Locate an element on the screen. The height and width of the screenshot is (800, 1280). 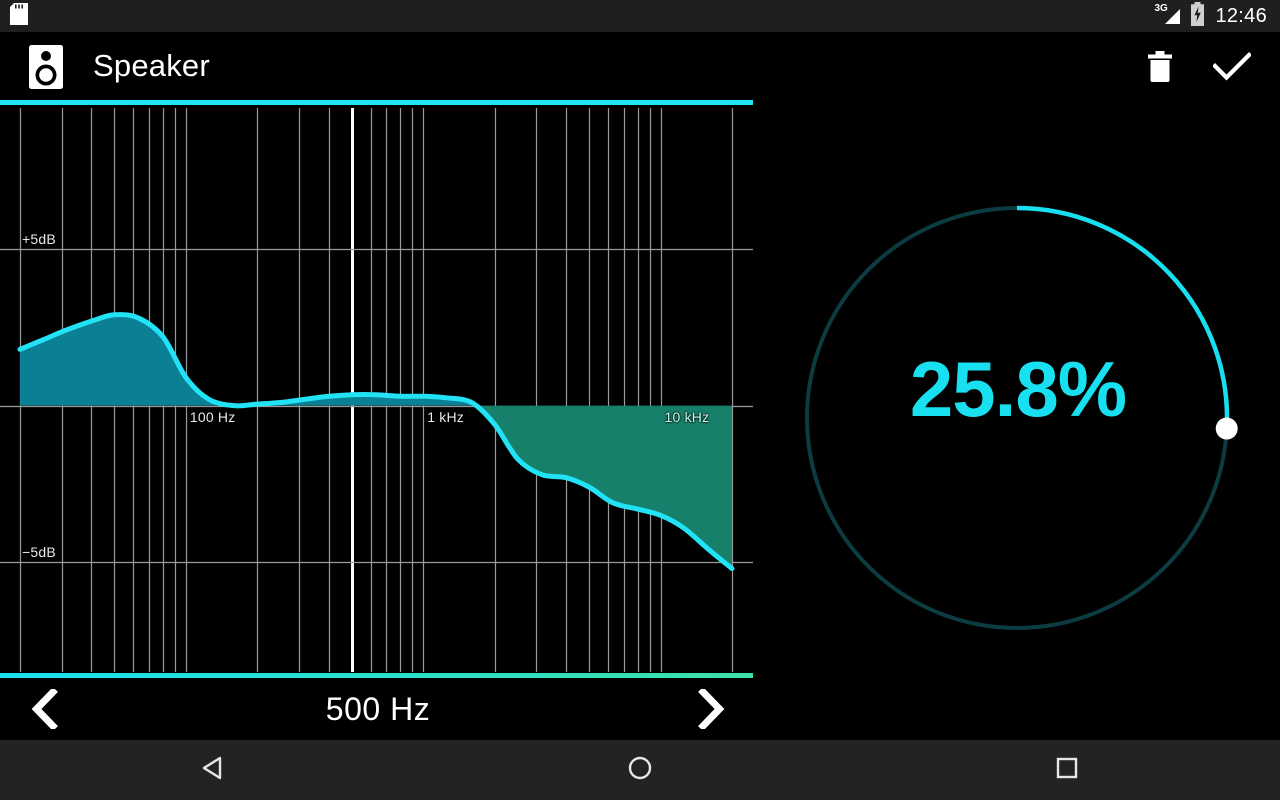
check-icon is located at coordinates (1232, 66).